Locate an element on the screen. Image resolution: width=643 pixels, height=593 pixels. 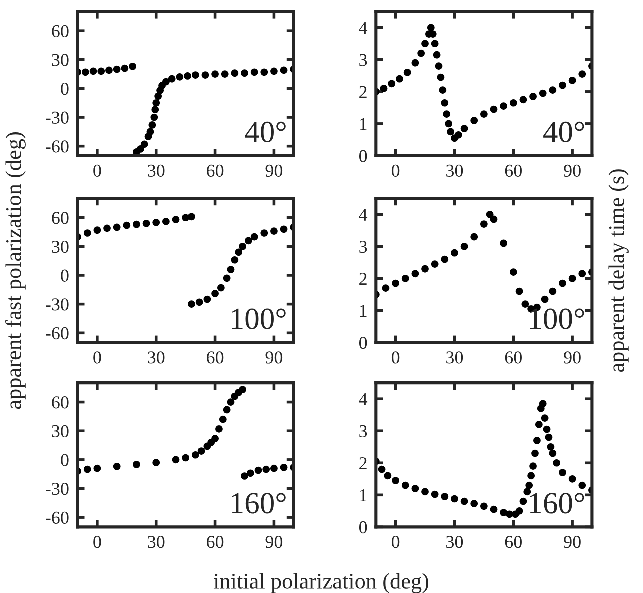
y-axis-title: apparent delay time (s) is located at coordinates (618, 271).